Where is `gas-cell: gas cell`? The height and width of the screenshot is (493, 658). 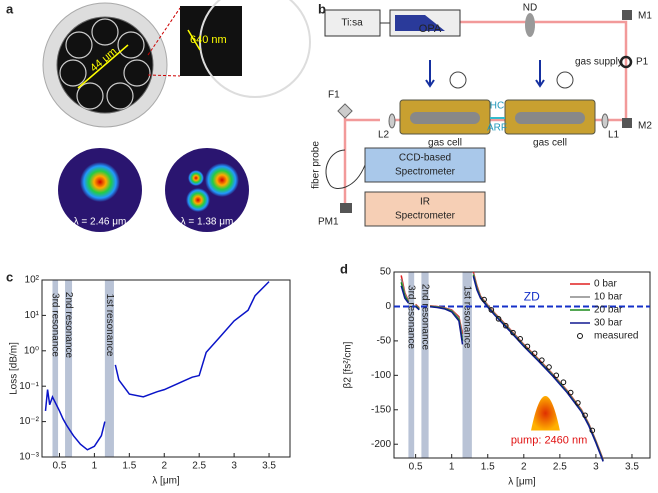 gas-cell: gas cell is located at coordinates (550, 143).